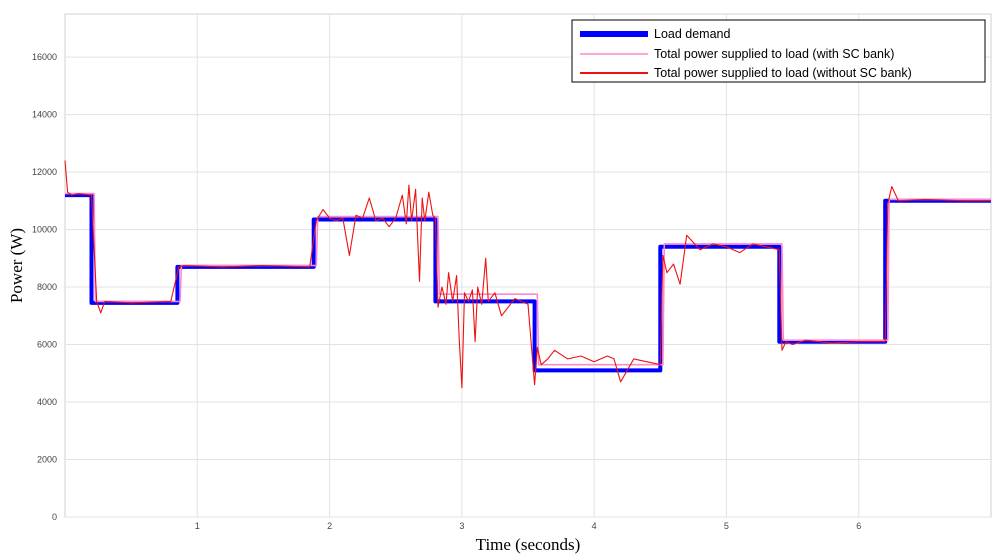 The height and width of the screenshot is (555, 995). What do you see at coordinates (197, 526) in the screenshot?
I see `x-tick-label: 1` at bounding box center [197, 526].